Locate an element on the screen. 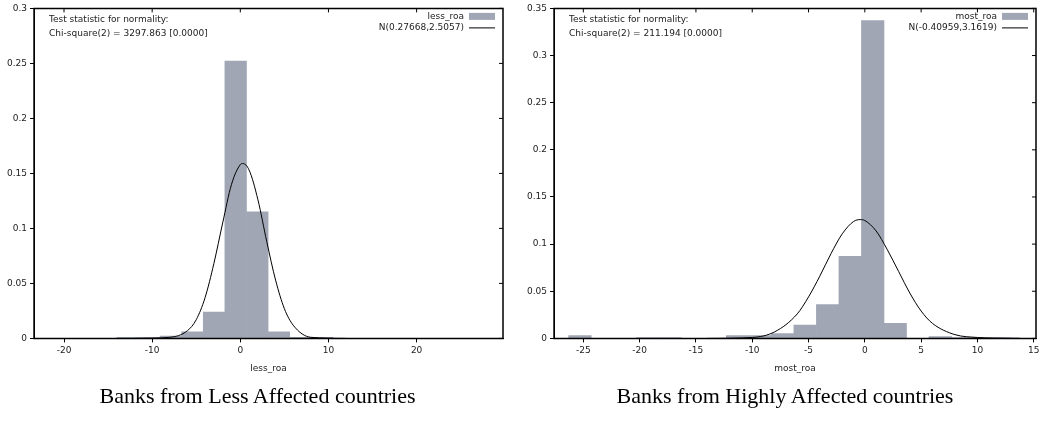 This screenshot has width=1056, height=444. legend-label: less_roa is located at coordinates (445, 15).